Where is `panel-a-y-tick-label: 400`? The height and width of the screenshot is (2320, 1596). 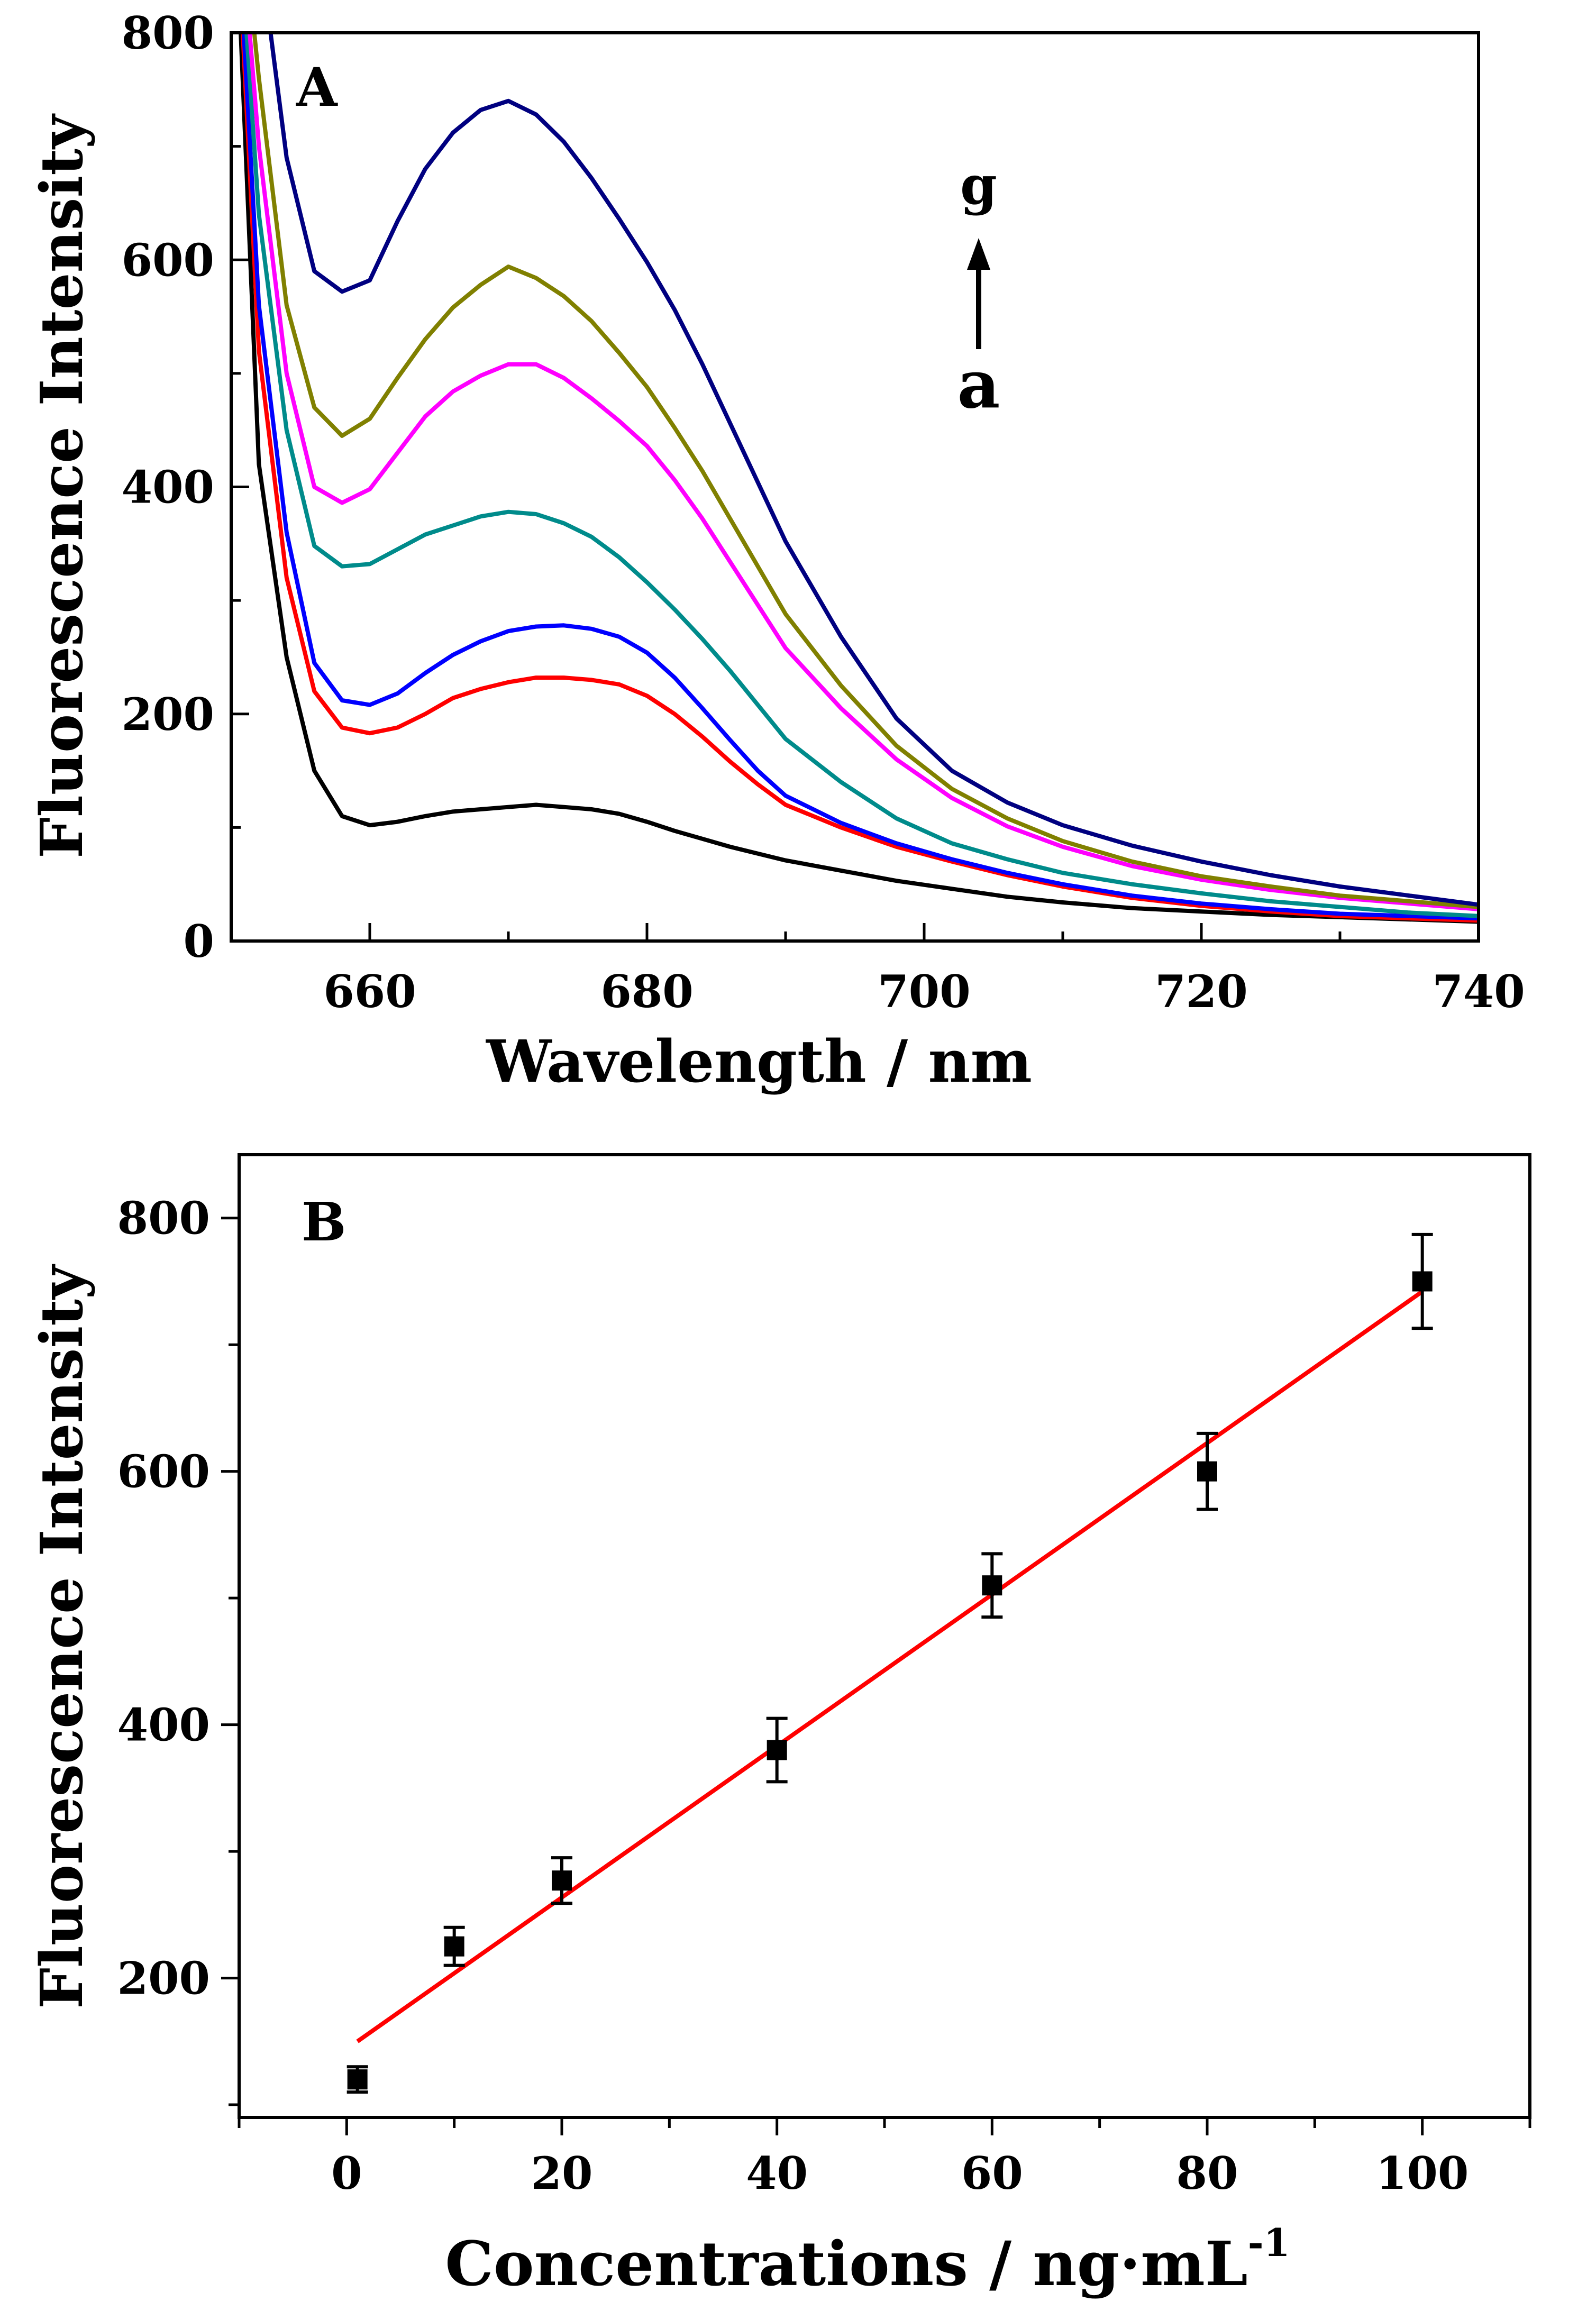
panel-a-y-tick-label: 400 is located at coordinates (168, 487).